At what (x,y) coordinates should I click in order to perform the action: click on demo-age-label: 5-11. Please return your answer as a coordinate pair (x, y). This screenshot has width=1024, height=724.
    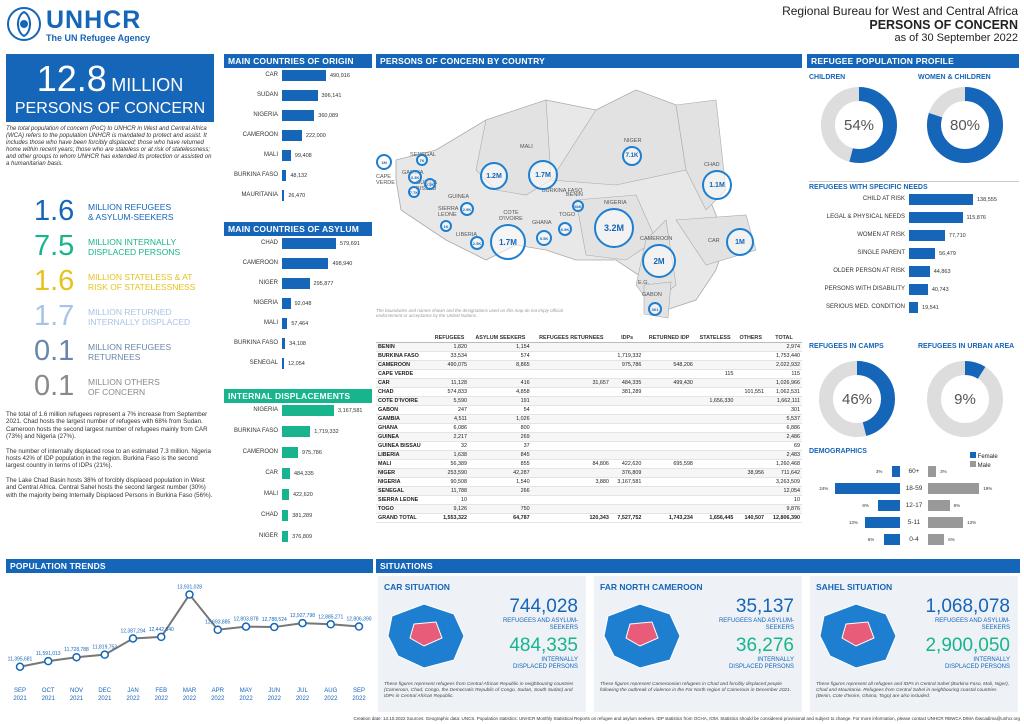
    Looking at the image, I should click on (914, 522).